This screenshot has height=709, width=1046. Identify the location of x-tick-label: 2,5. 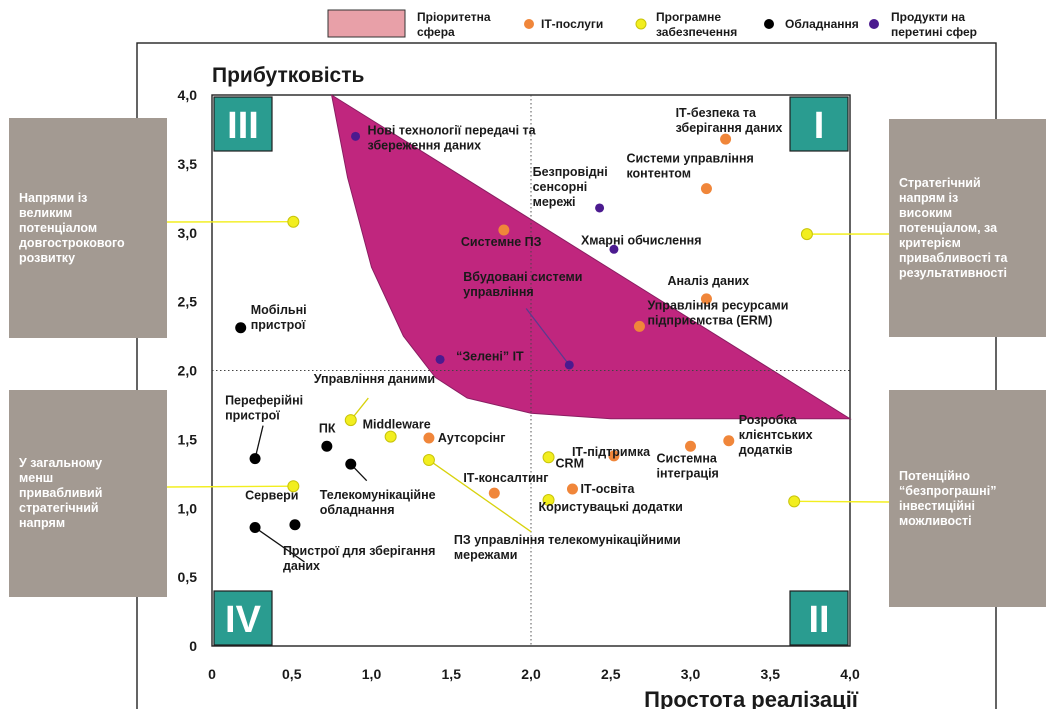
(611, 674).